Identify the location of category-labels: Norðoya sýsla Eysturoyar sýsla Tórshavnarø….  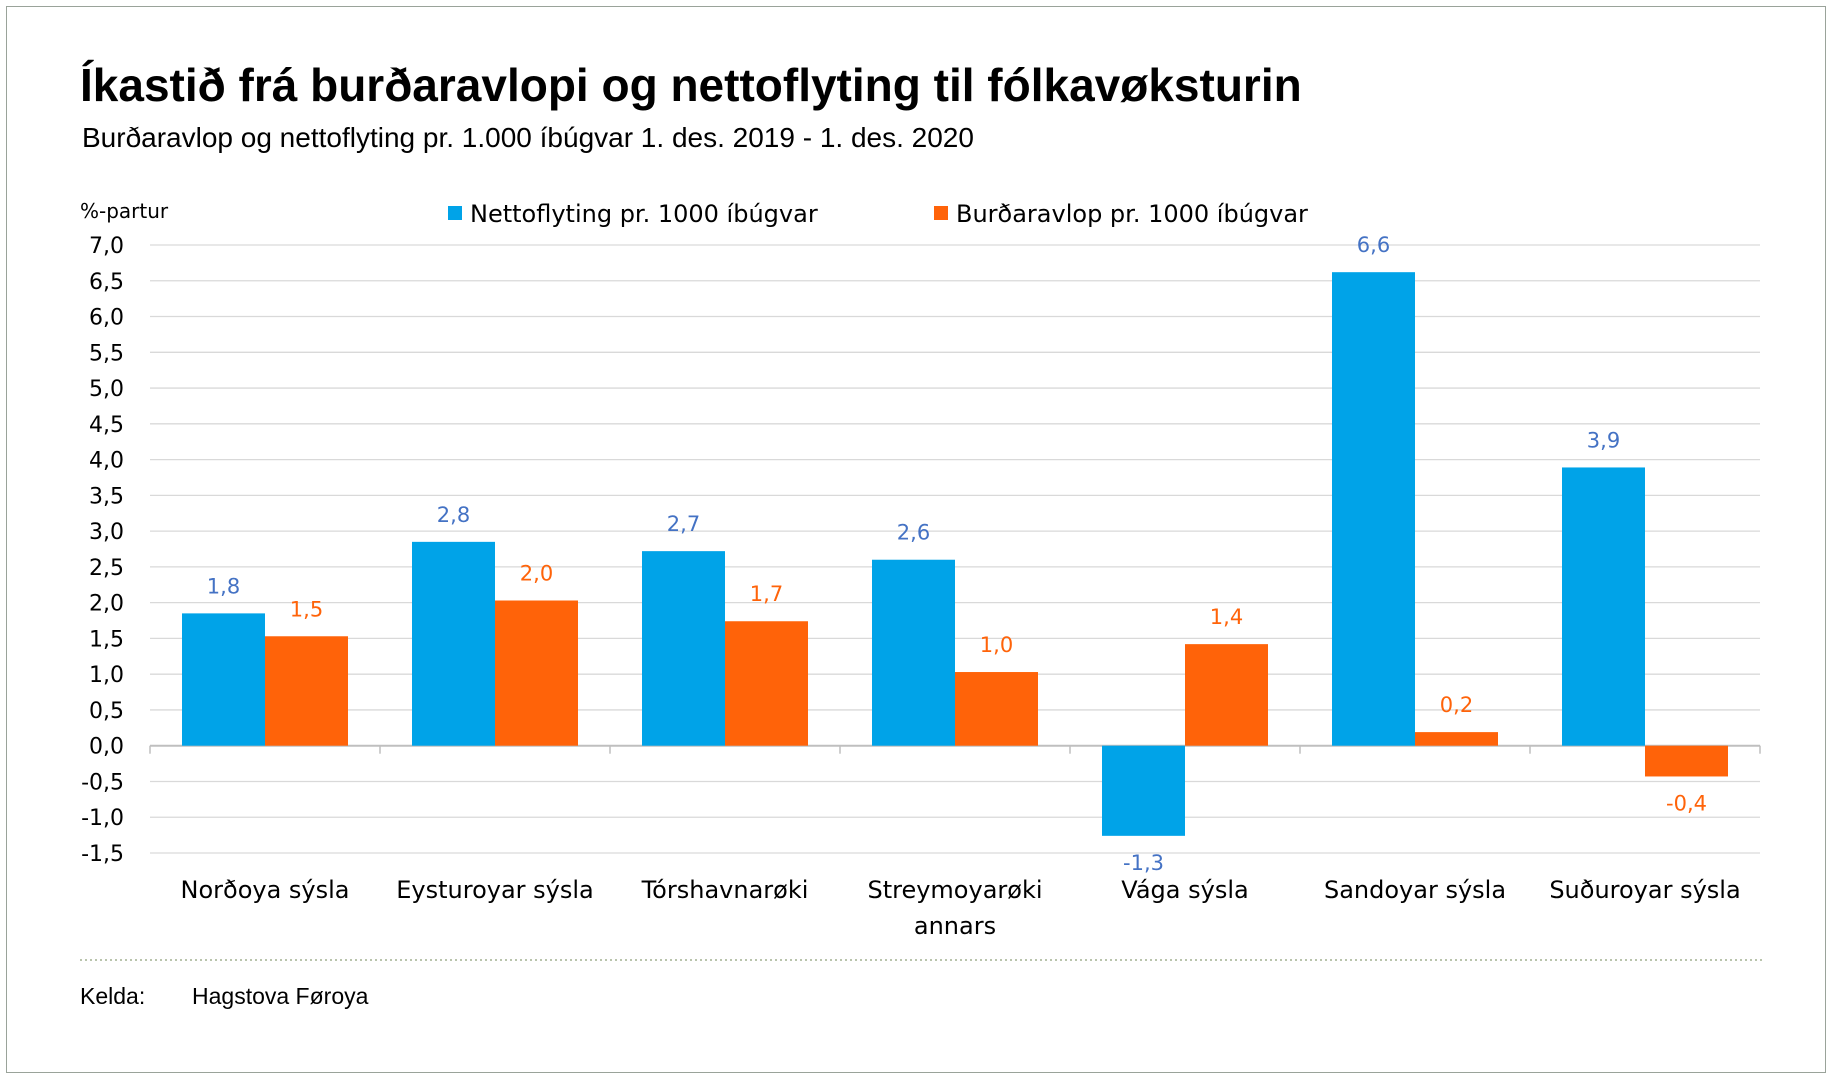
(961, 908).